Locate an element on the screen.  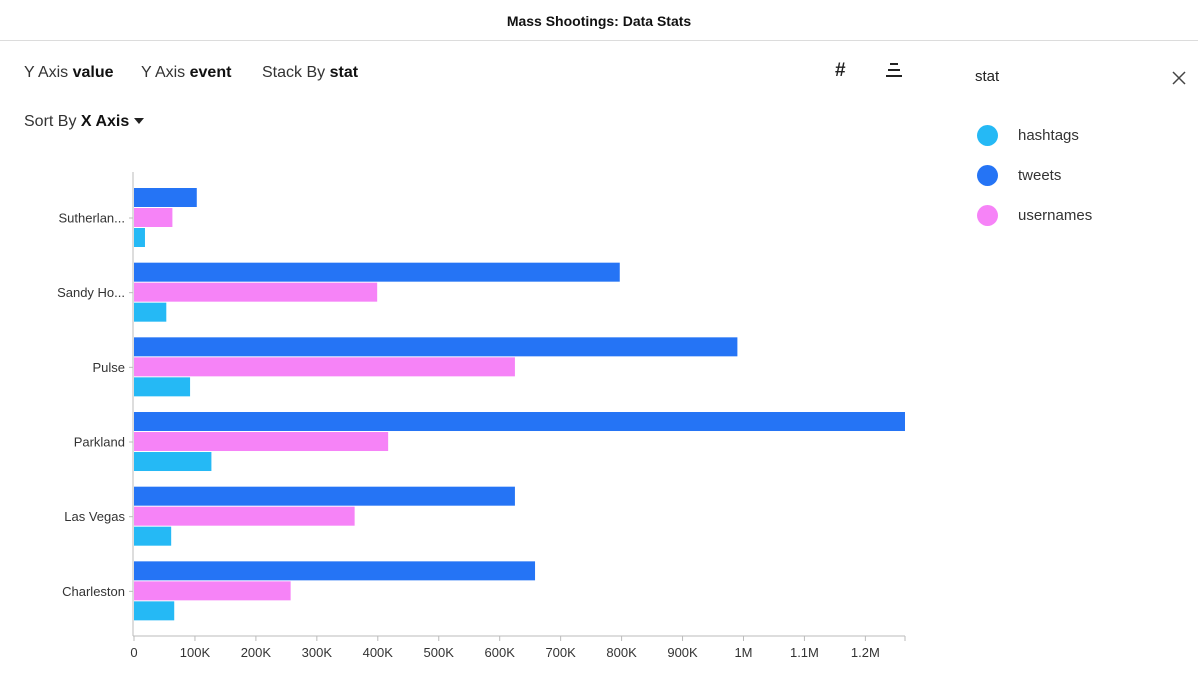
y-axis-event-control: Y Axis event is located at coordinates (186, 73).